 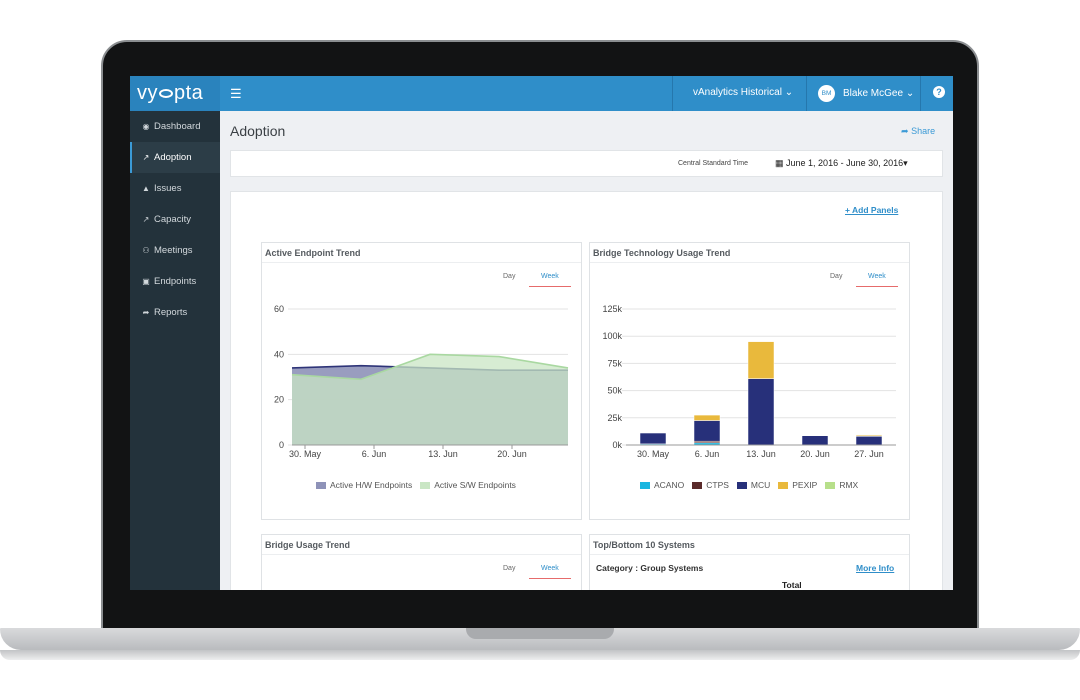 What do you see at coordinates (713, 163) in the screenshot?
I see `timezone-label: Central Standard Time` at bounding box center [713, 163].